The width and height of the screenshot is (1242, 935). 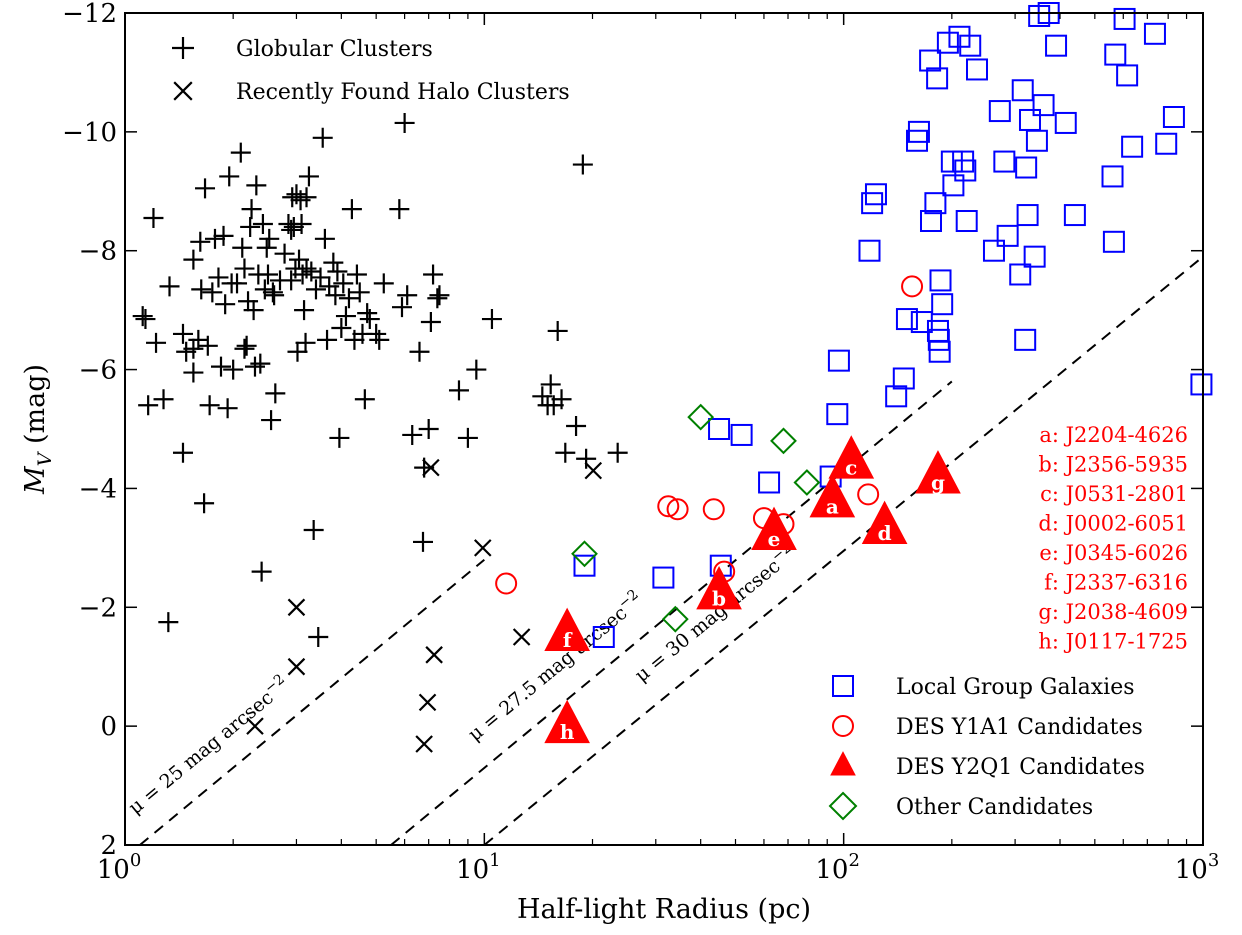 What do you see at coordinates (334, 49) in the screenshot?
I see `legend-label: Globular Clusters` at bounding box center [334, 49].